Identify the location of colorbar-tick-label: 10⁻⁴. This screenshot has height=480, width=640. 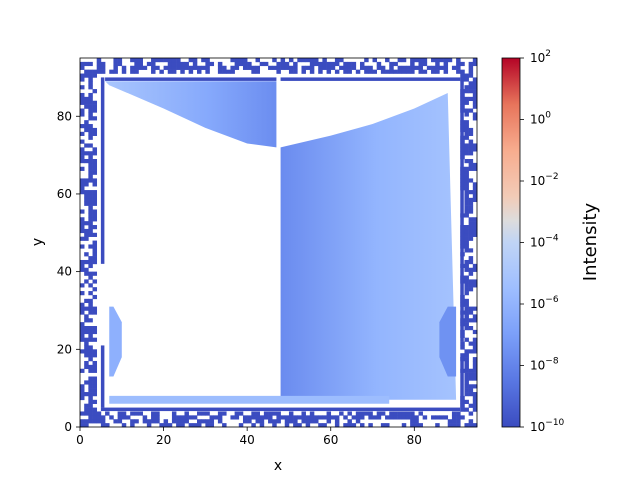
(544, 242).